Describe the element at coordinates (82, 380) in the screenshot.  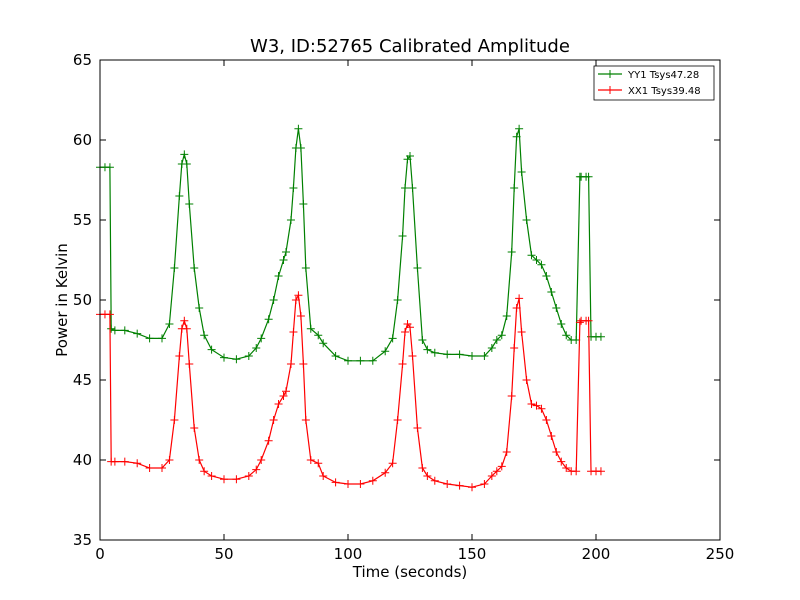
I see `y-tick-label: 45` at that location.